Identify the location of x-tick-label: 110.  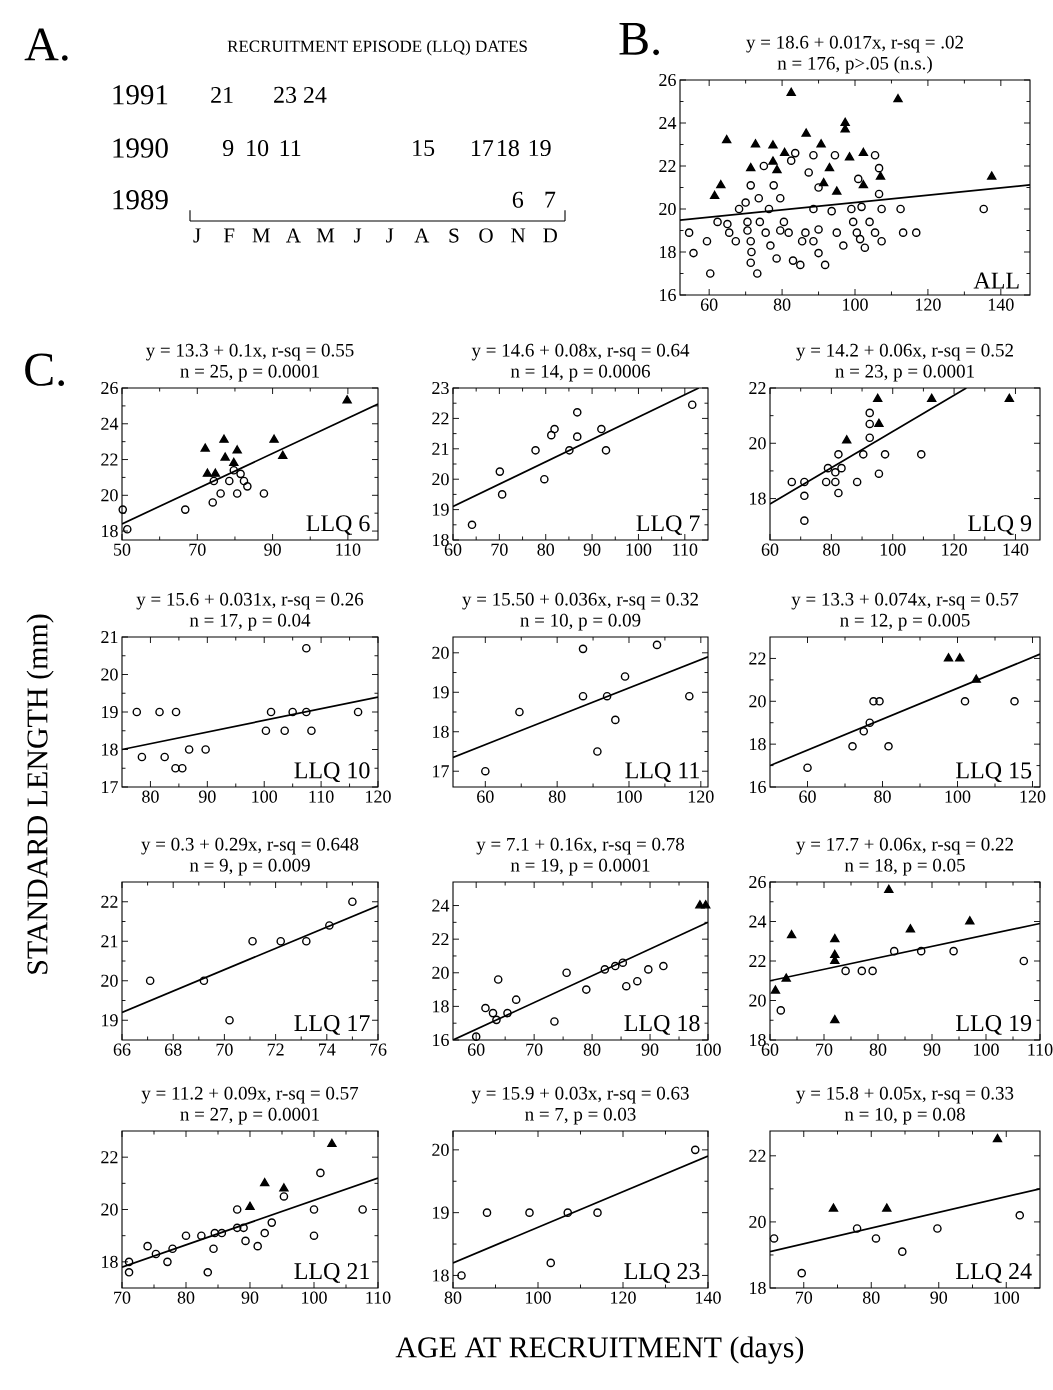
(1040, 1049).